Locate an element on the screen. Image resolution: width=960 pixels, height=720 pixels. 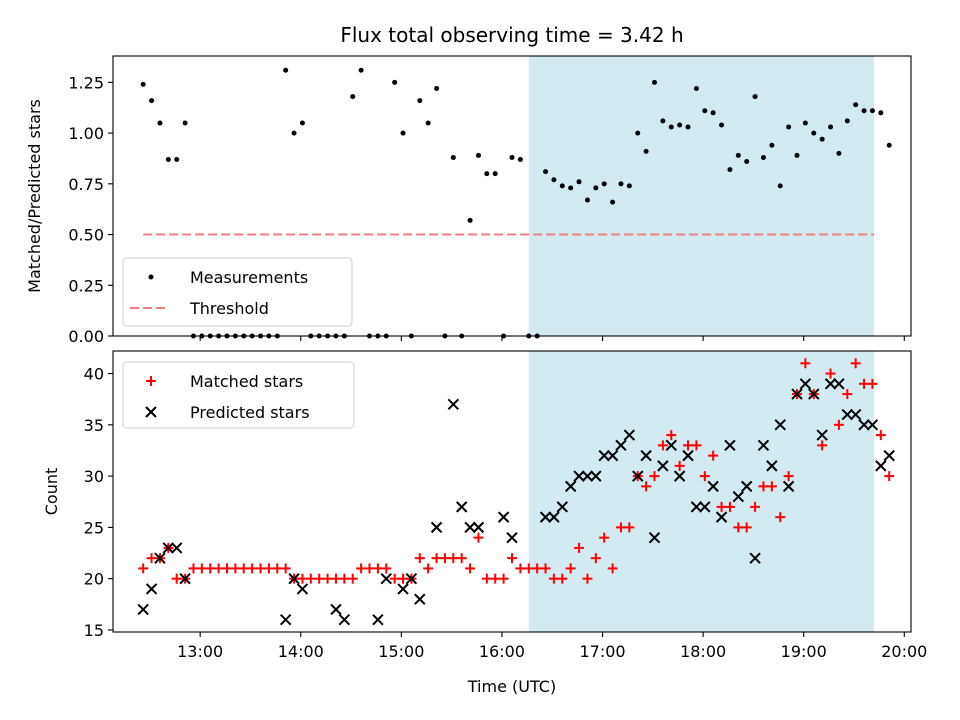
legend-label: Measurements is located at coordinates (249, 277).